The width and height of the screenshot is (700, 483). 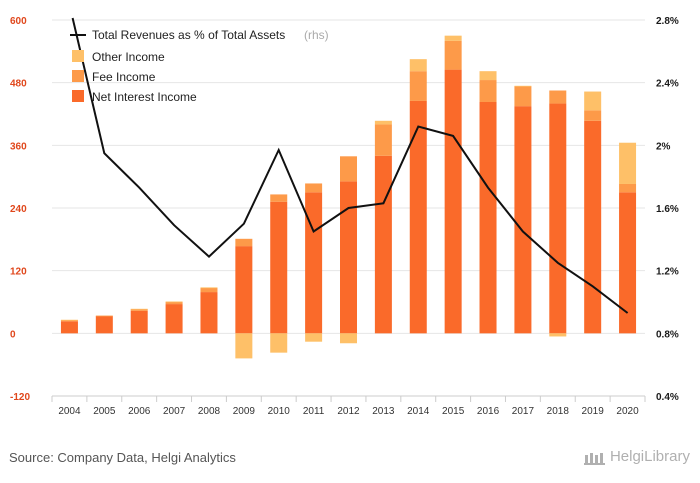 What do you see at coordinates (18, 84) in the screenshot?
I see `y-left-tick-label: 480` at bounding box center [18, 84].